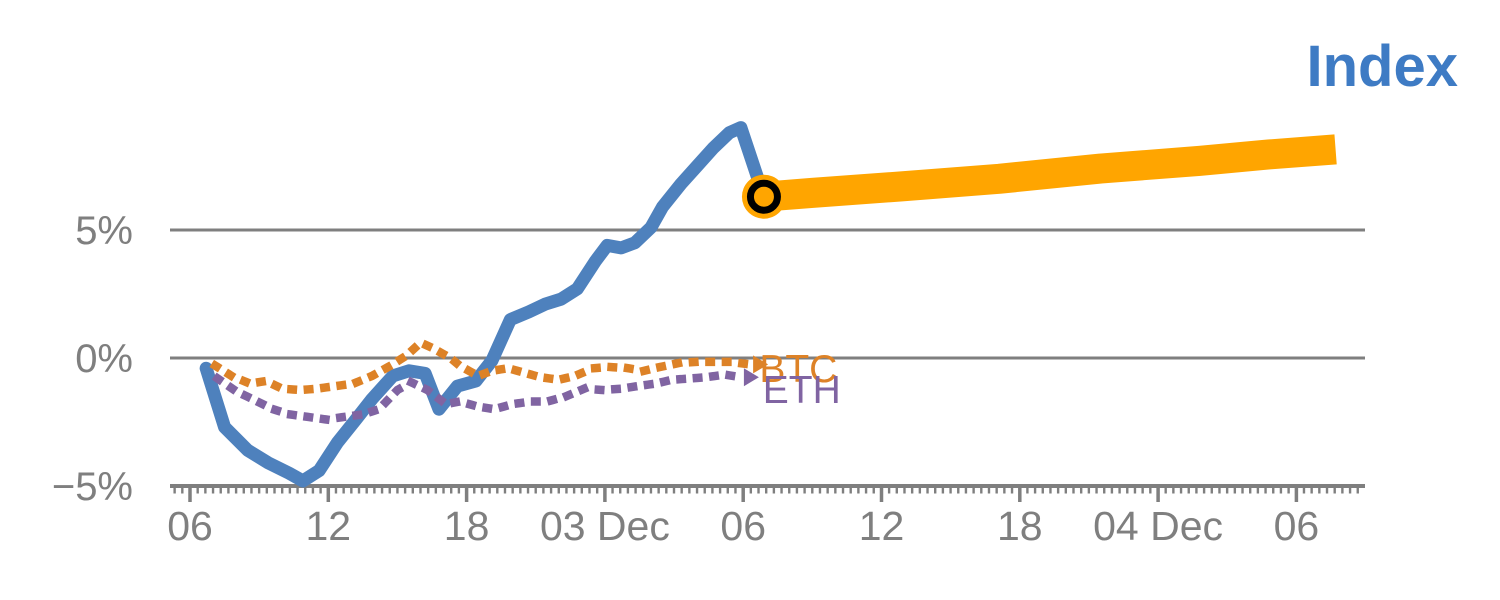  Describe the element at coordinates (798, 369) in the screenshot. I see `btc-label: BTC` at that location.